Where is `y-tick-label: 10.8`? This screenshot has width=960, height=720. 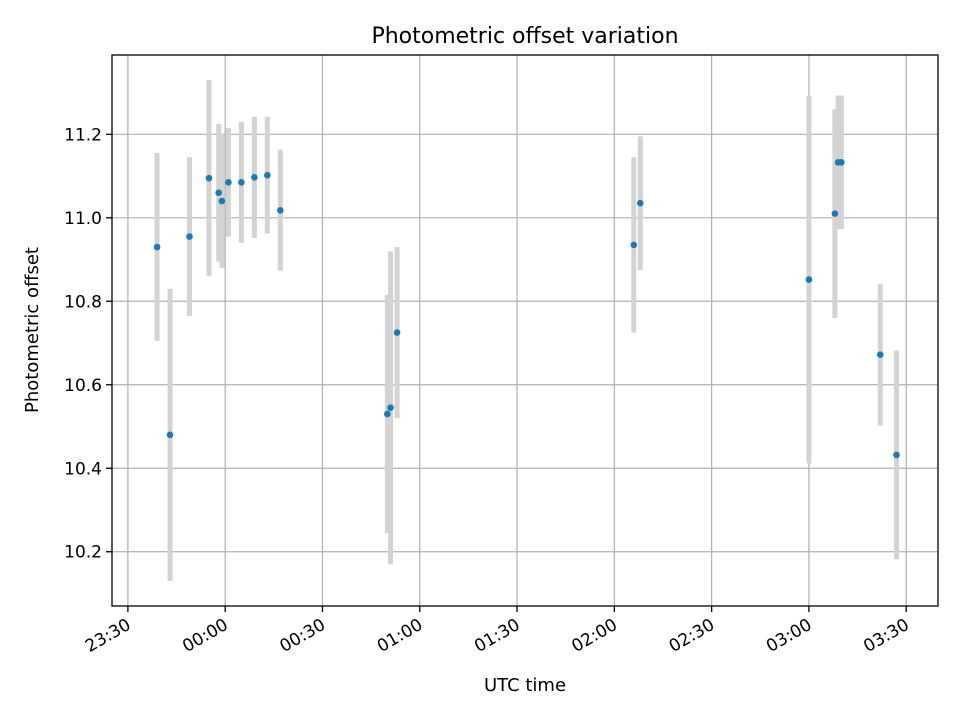
y-tick-label: 10.8 is located at coordinates (83, 302).